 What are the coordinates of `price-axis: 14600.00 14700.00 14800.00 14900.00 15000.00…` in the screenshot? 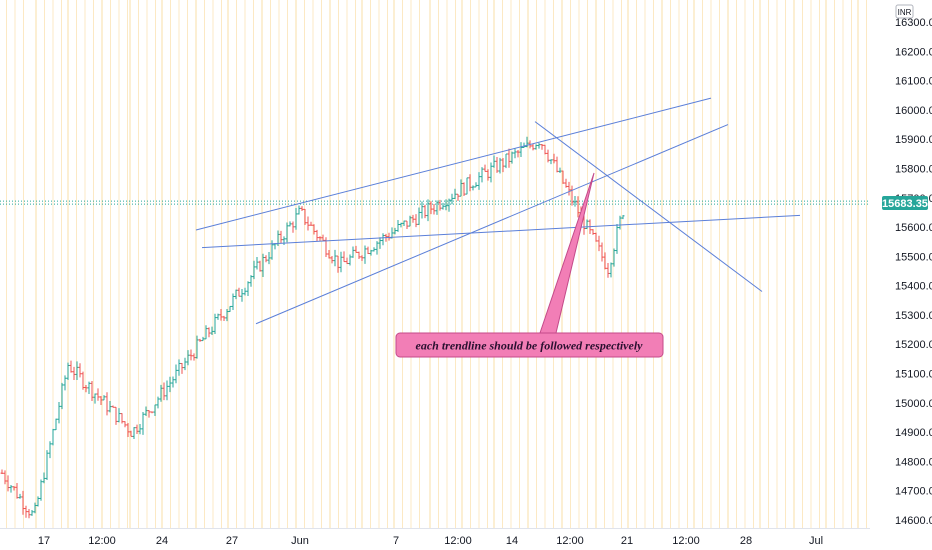 It's located at (901, 275).